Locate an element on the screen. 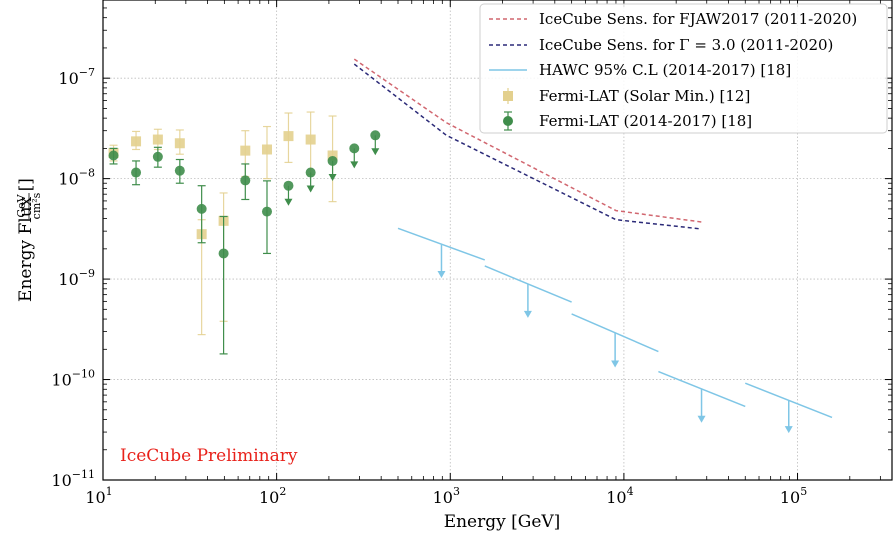 The image size is (893, 539). y-tick-label: 10⁻¹⁰ is located at coordinates (73, 379).